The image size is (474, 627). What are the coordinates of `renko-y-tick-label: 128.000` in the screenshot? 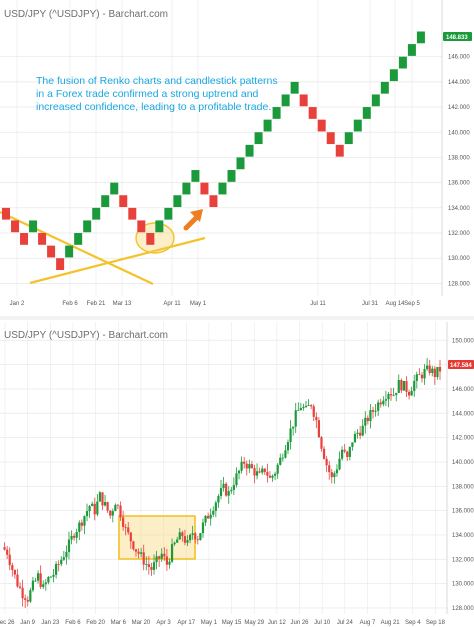 It's located at (459, 284).